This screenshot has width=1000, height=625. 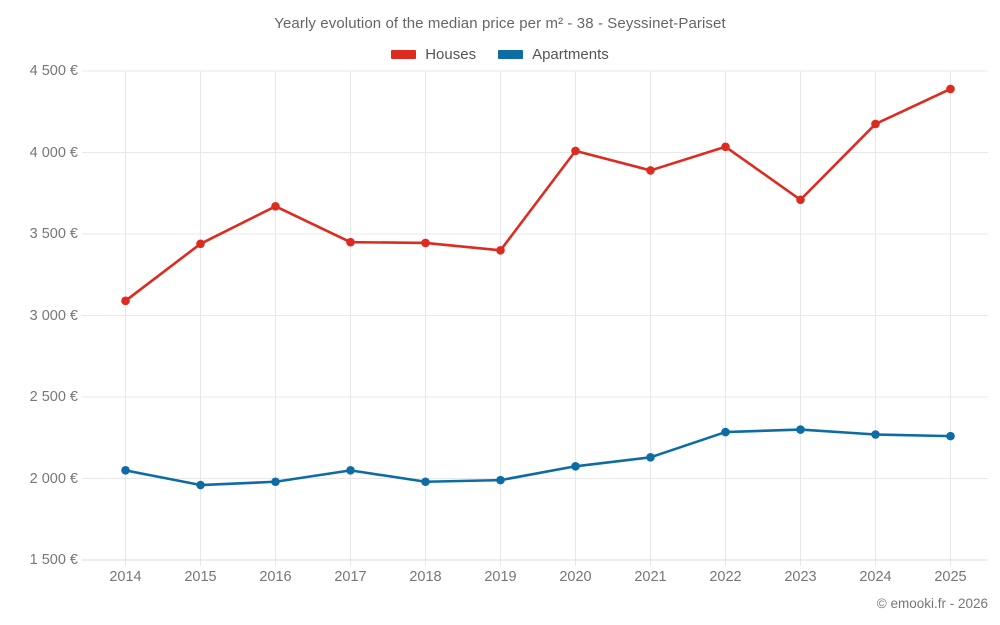 What do you see at coordinates (53, 560) in the screenshot?
I see `y-tick-label: 1 500 €` at bounding box center [53, 560].